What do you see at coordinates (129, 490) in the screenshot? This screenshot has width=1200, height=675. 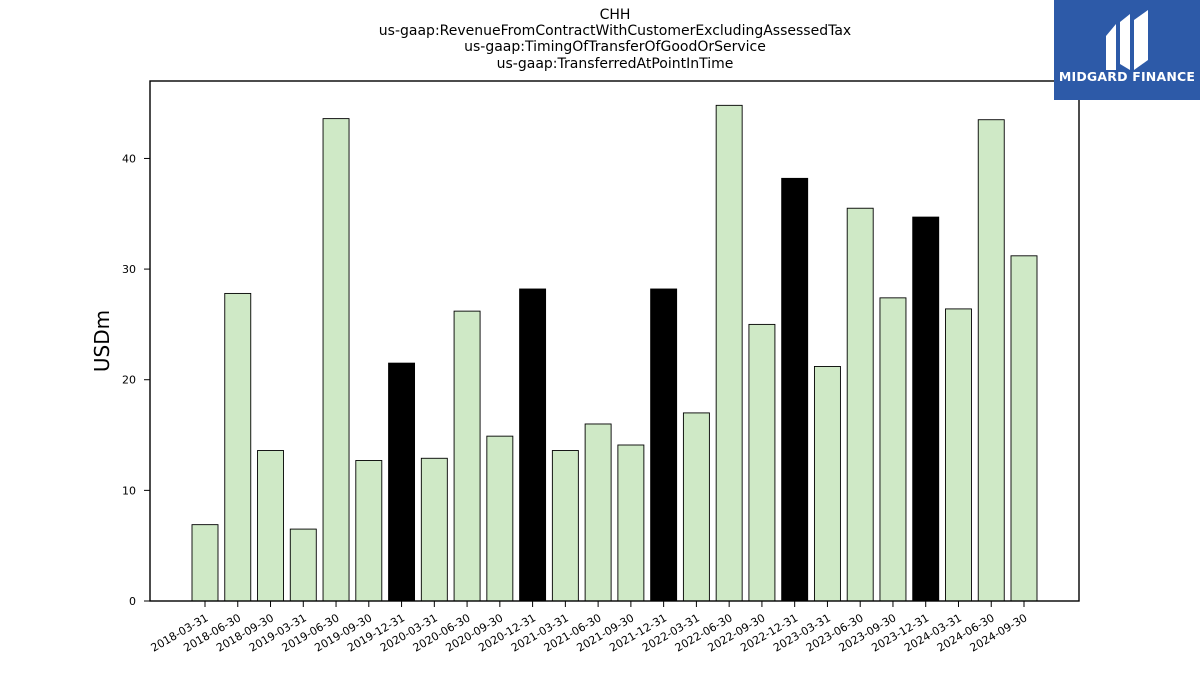 I see `y-tick-label: 10` at bounding box center [129, 490].